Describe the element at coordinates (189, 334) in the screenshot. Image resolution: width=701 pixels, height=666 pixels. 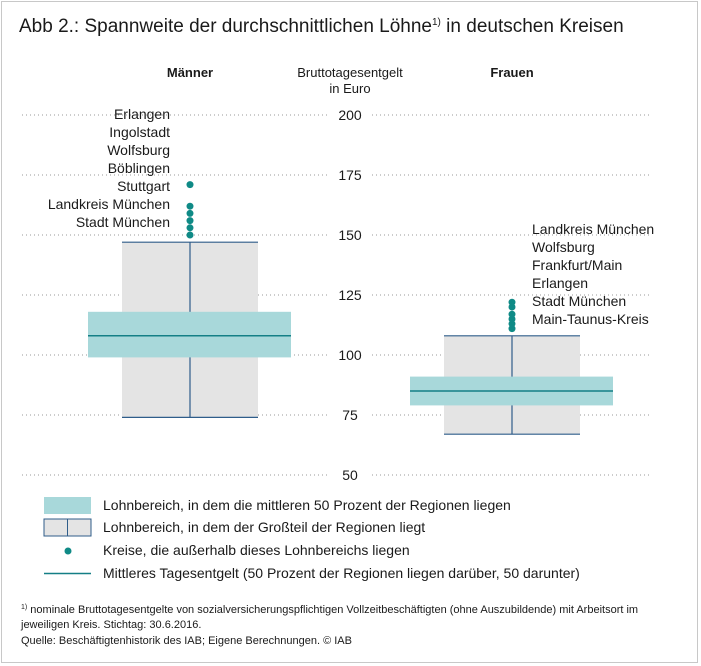
I see `iqr-box` at that location.